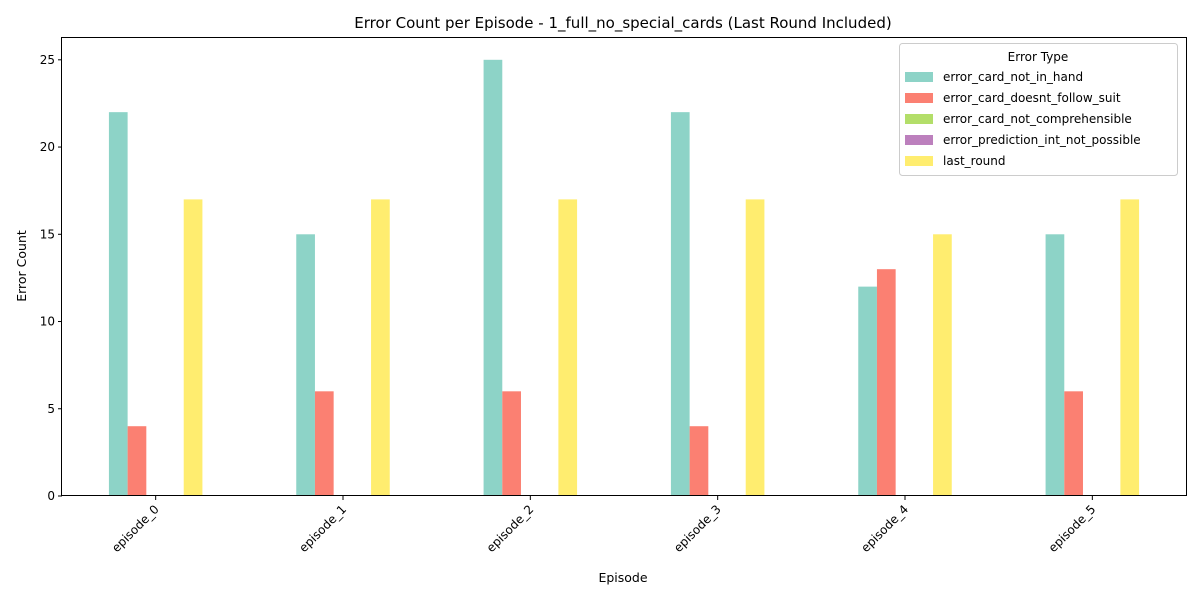 Image resolution: width=1200 pixels, height=604 pixels. Describe the element at coordinates (47, 234) in the screenshot. I see `y-tick-label: 15` at that location.